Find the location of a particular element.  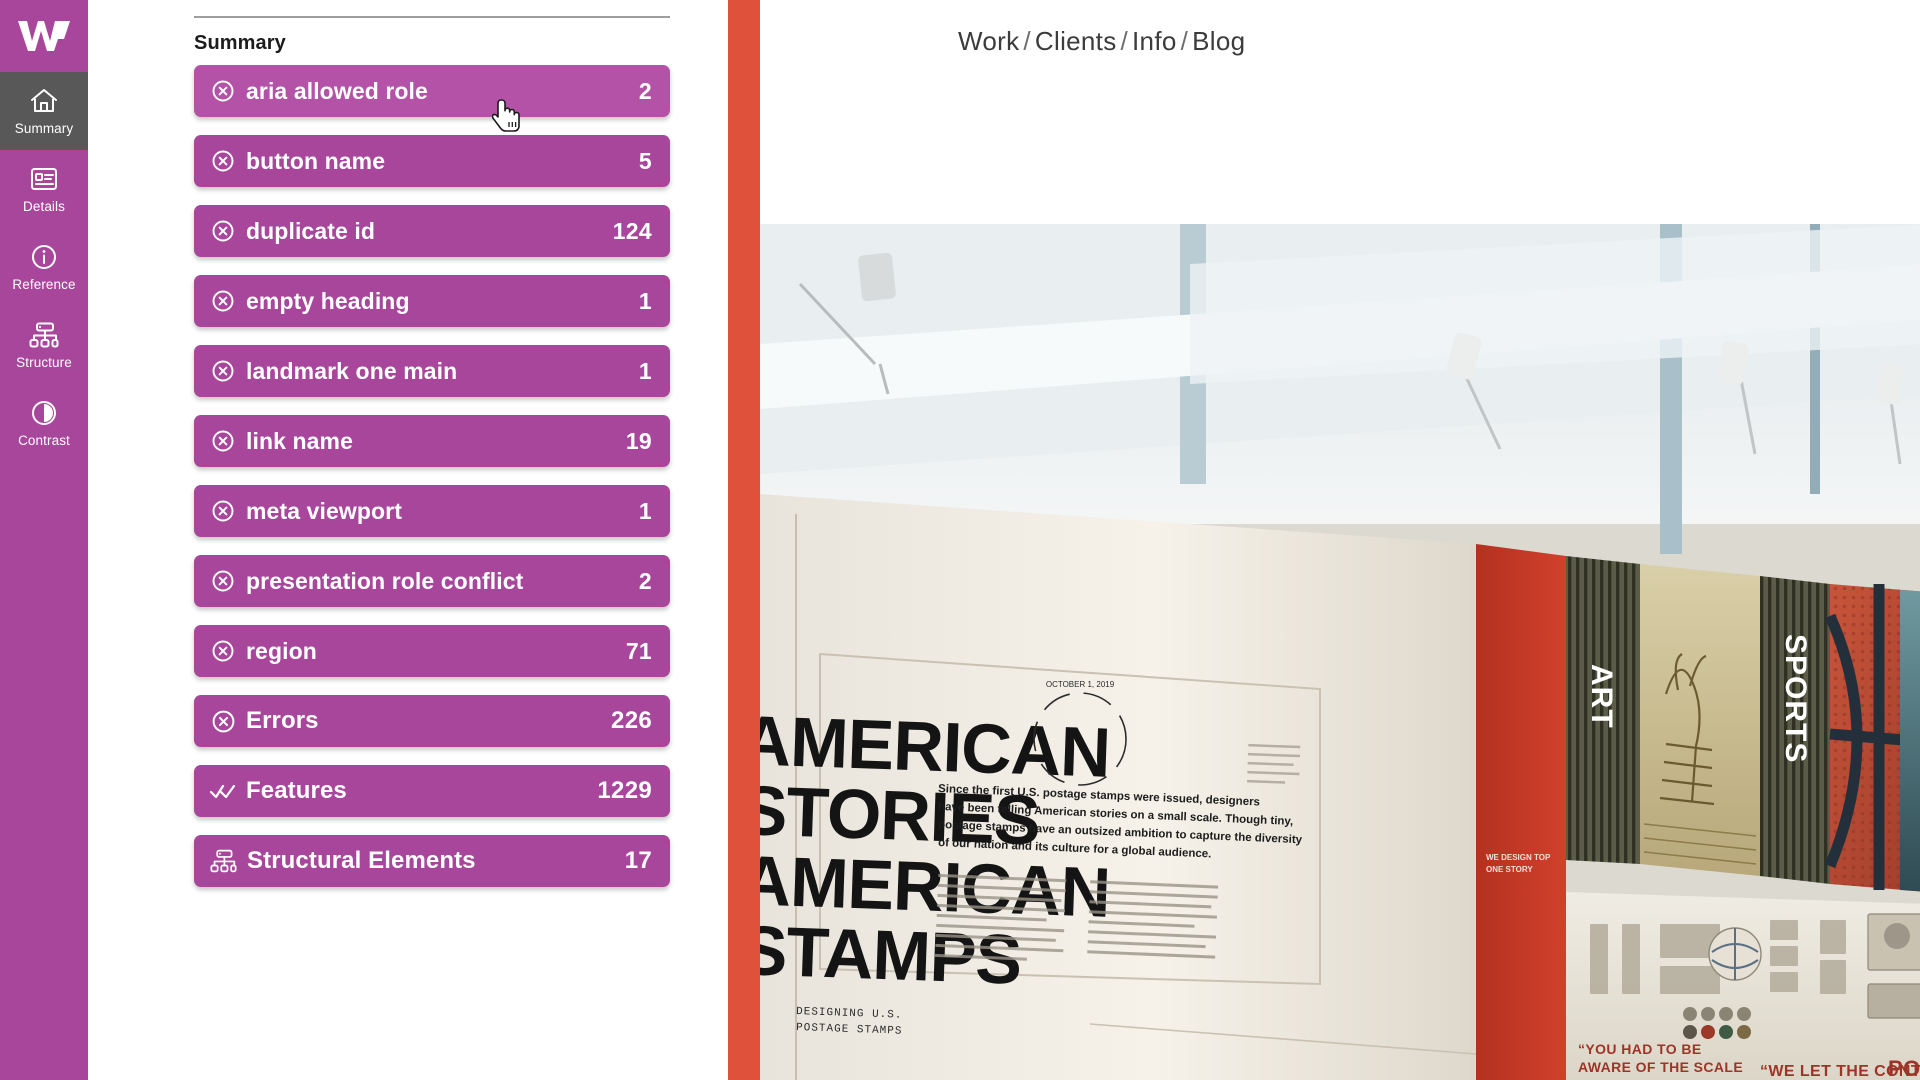

summary-count: 1229 is located at coordinates (624, 790).